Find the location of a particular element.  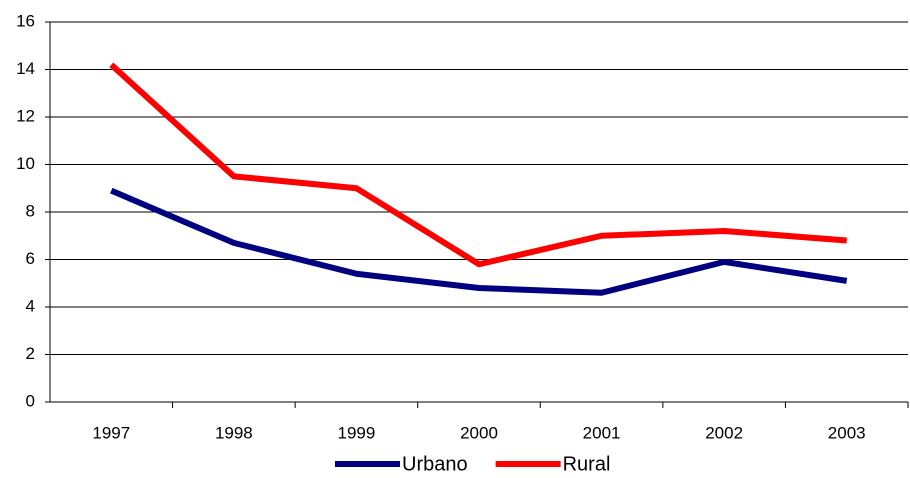

x-tick-label: 1999 is located at coordinates (357, 432).